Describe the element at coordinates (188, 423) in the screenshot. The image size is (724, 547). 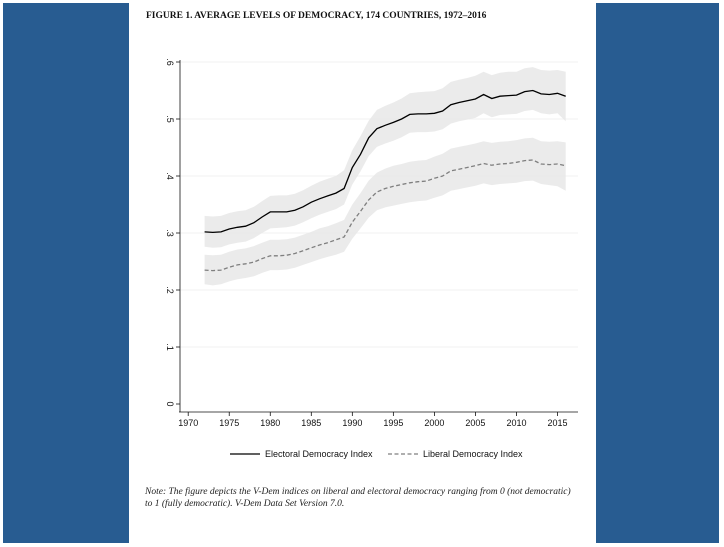
I see `x-tick-label-0: 1970` at that location.